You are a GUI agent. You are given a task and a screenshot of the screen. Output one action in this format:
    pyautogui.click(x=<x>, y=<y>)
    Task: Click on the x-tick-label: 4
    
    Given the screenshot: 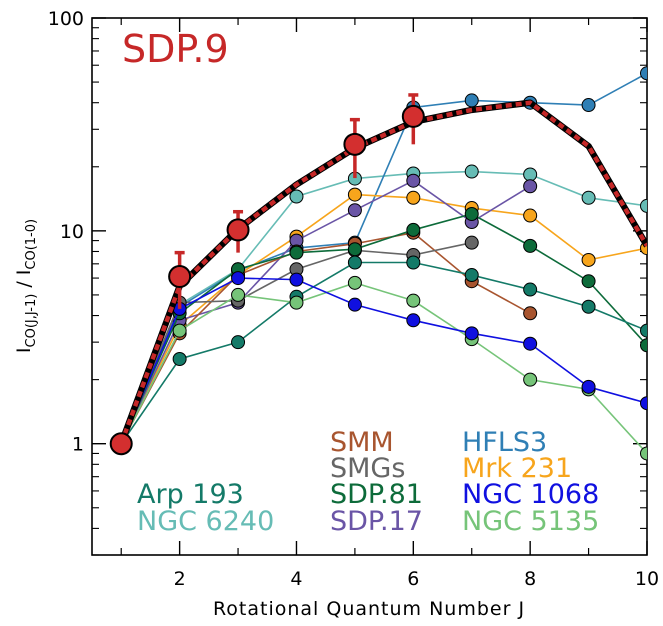 What is the action you would take?
    pyautogui.click(x=296, y=579)
    